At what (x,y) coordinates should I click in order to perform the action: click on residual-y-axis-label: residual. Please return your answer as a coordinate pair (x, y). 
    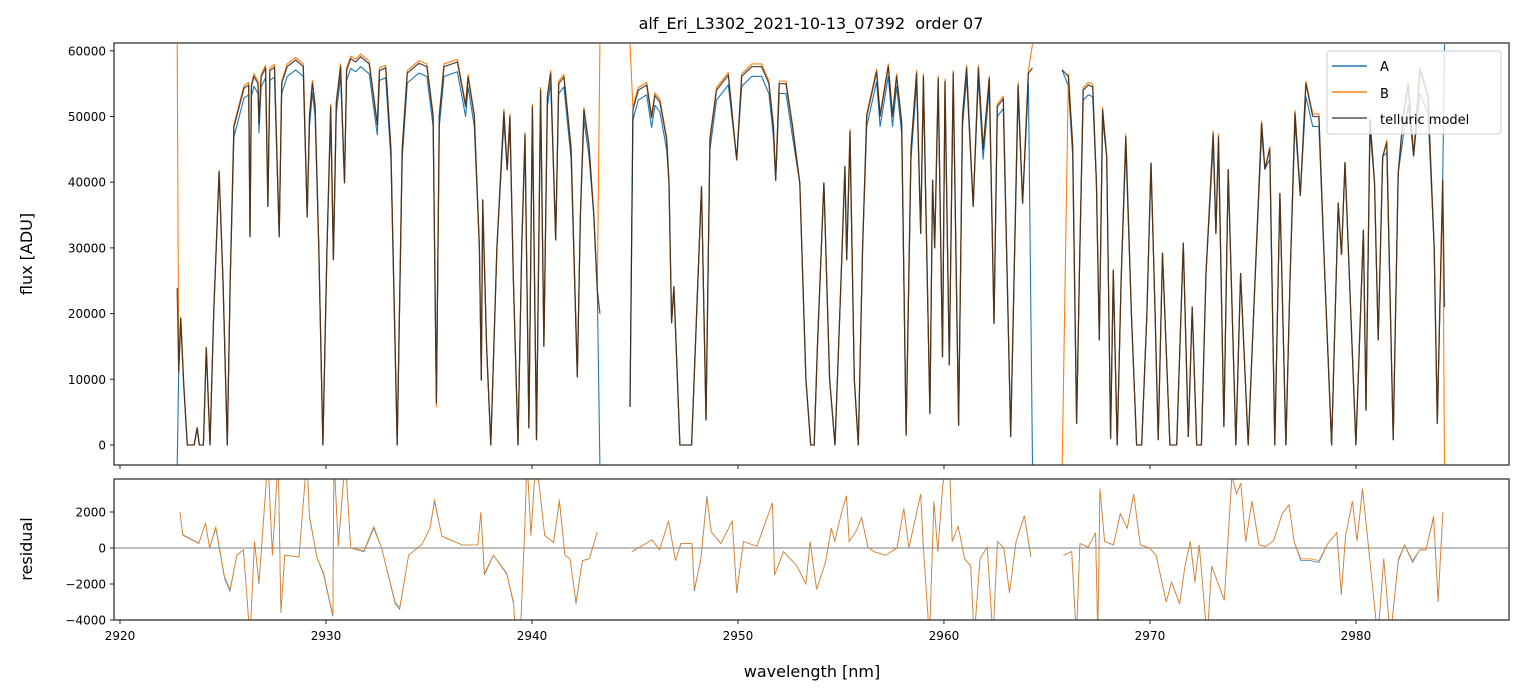
    Looking at the image, I should click on (26, 548).